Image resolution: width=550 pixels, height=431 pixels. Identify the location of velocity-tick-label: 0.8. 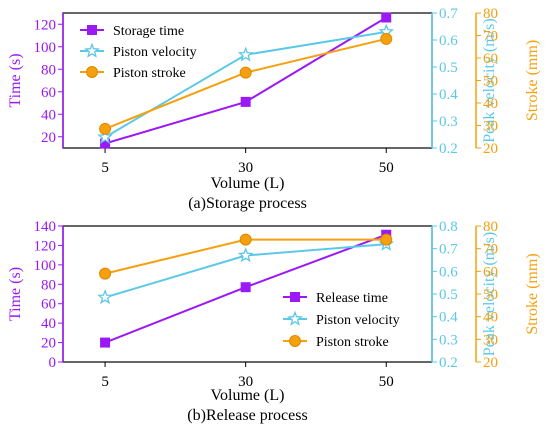
(448, 227).